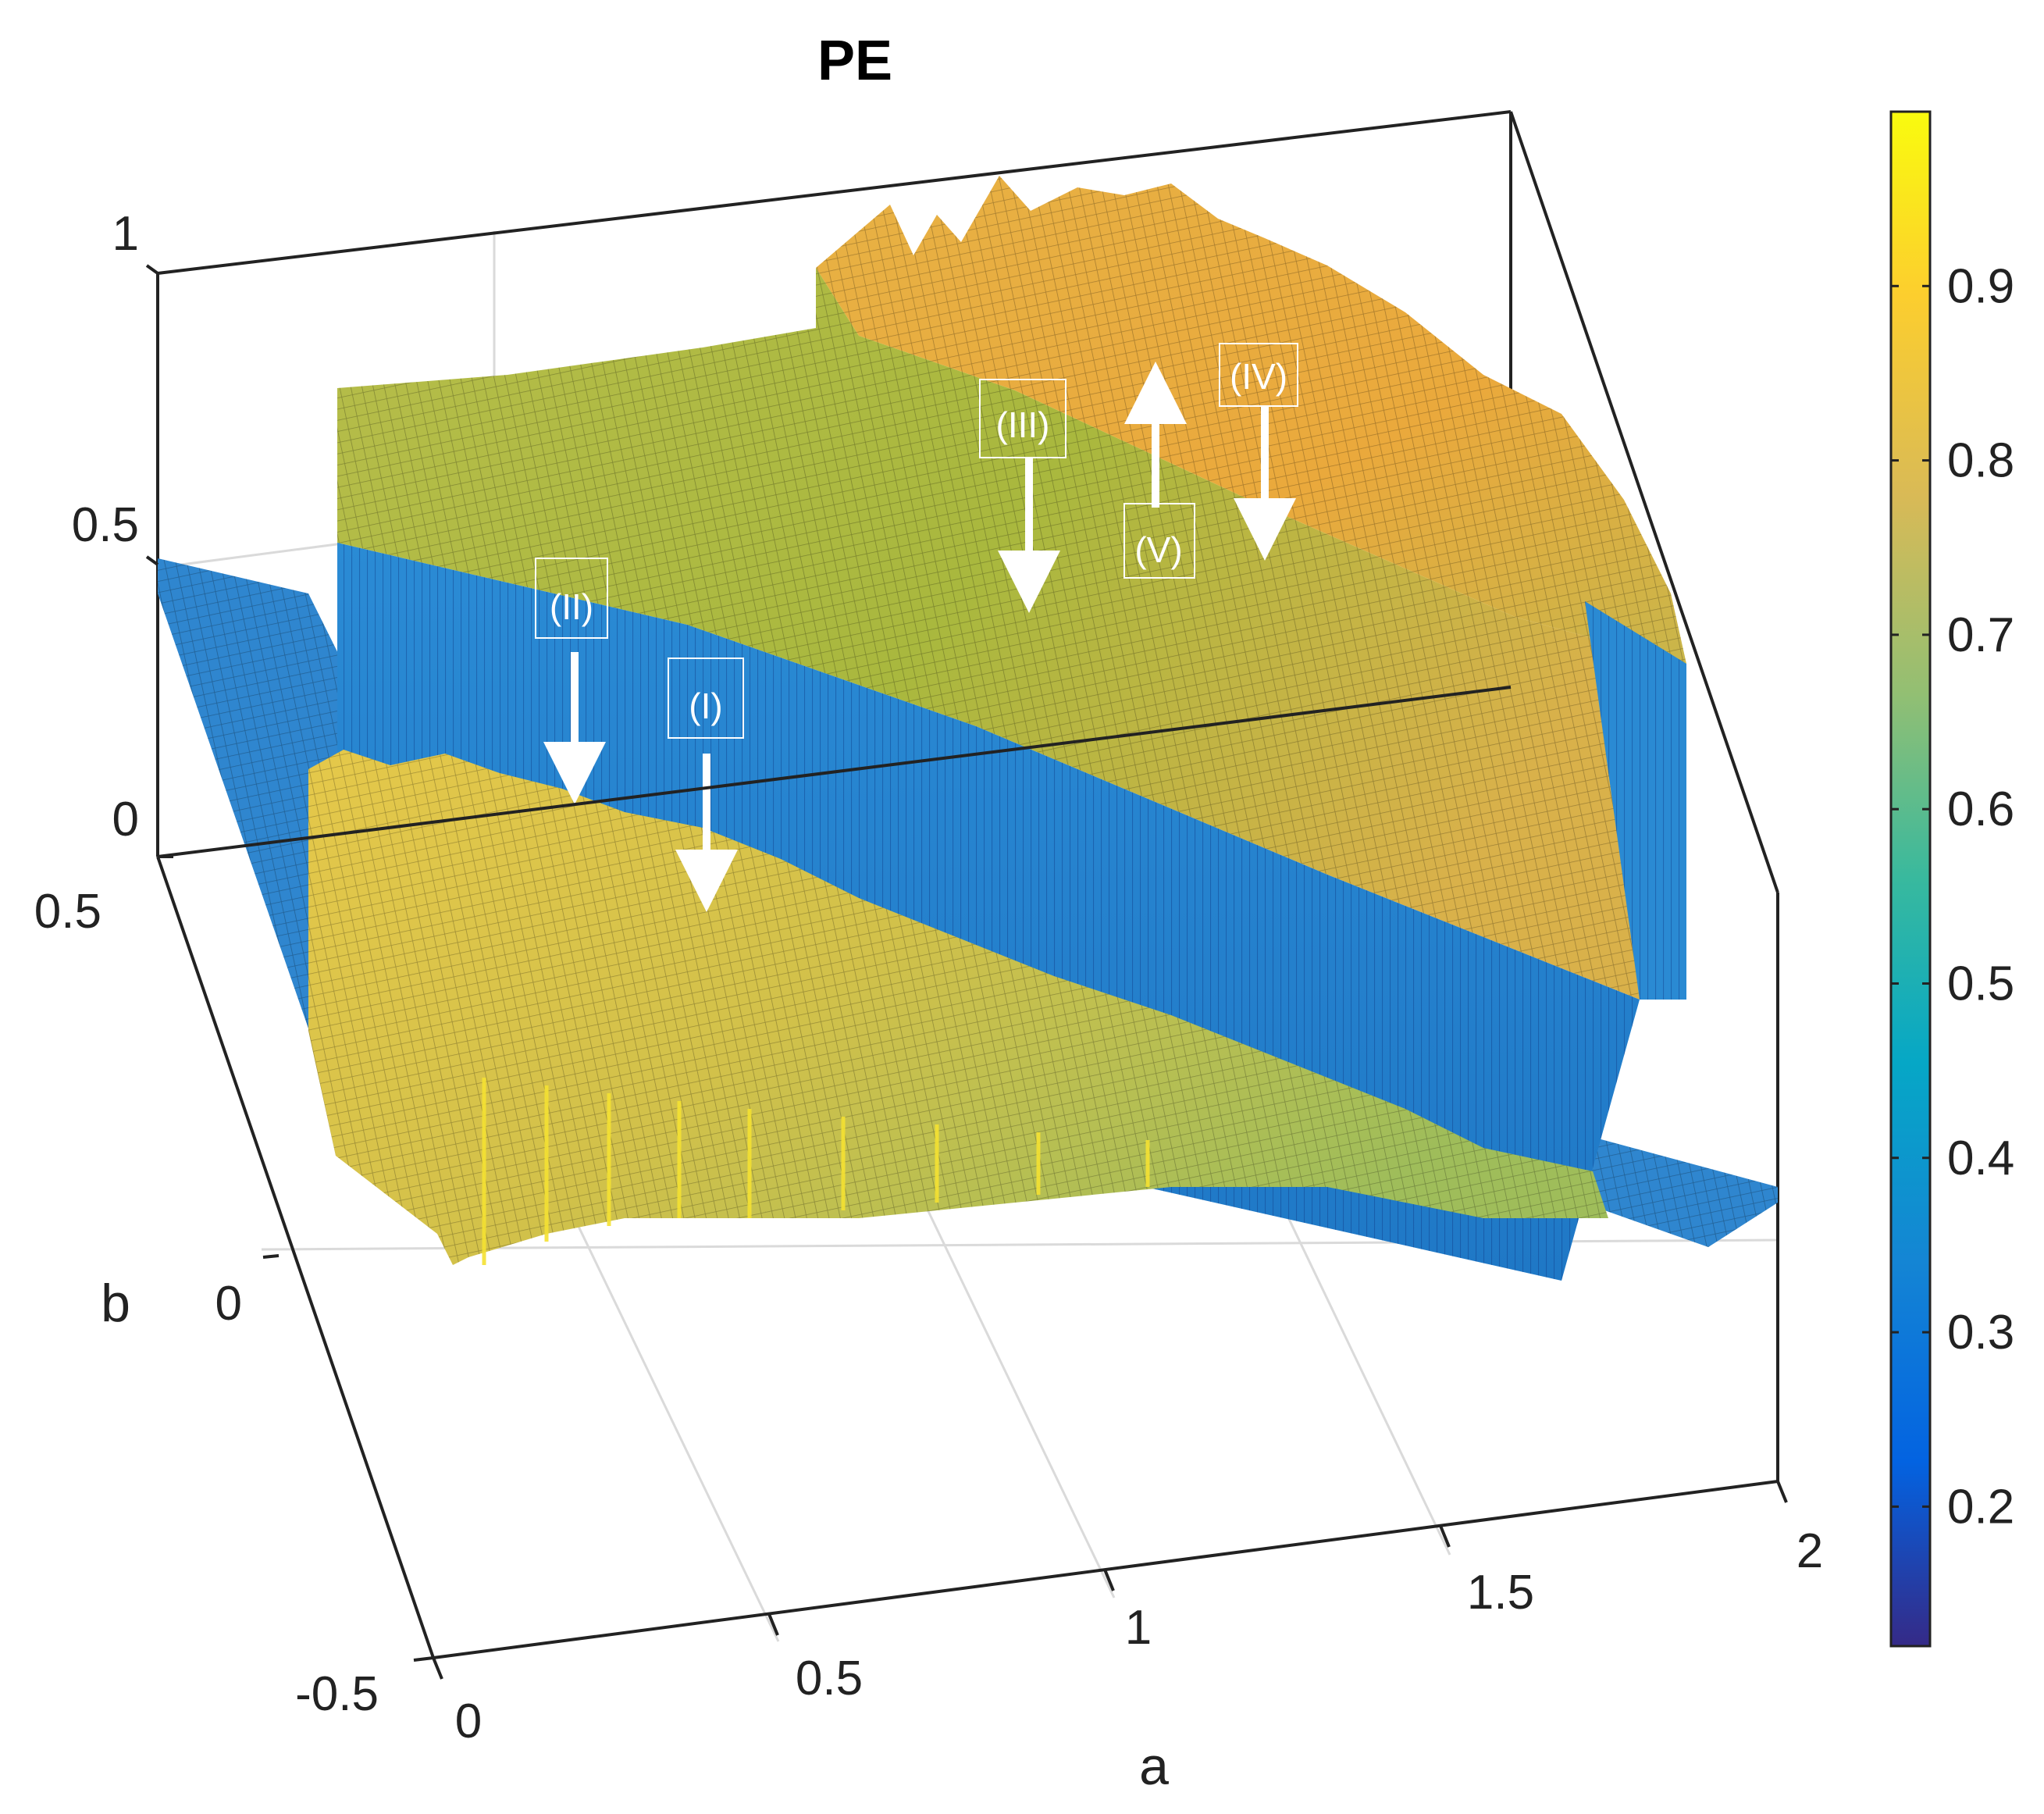 Image resolution: width=2044 pixels, height=1814 pixels. I want to click on colorbar-tick-label: 0.8, so click(1980, 461).